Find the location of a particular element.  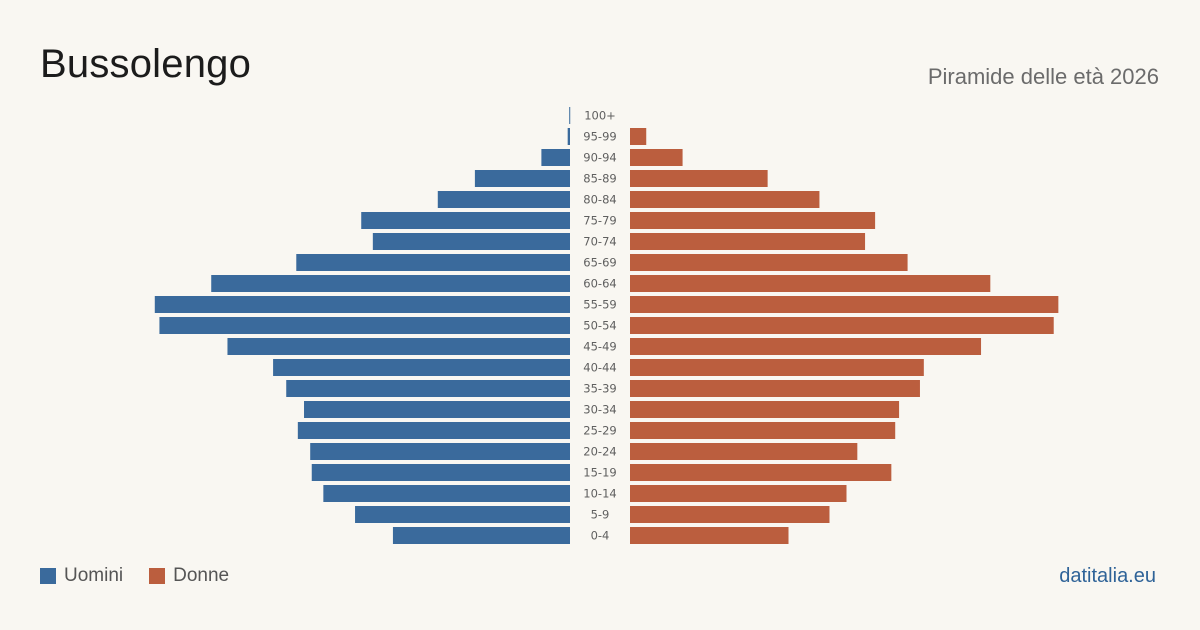

bar-men-100plus is located at coordinates (570, 115).